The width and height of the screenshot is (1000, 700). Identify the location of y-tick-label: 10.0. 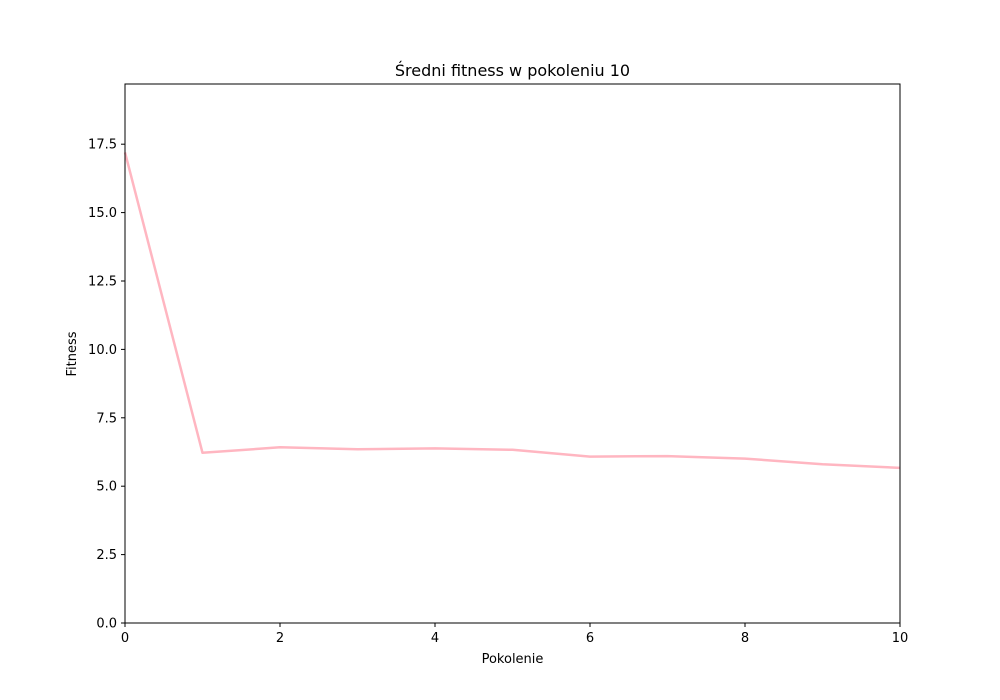
(102, 350).